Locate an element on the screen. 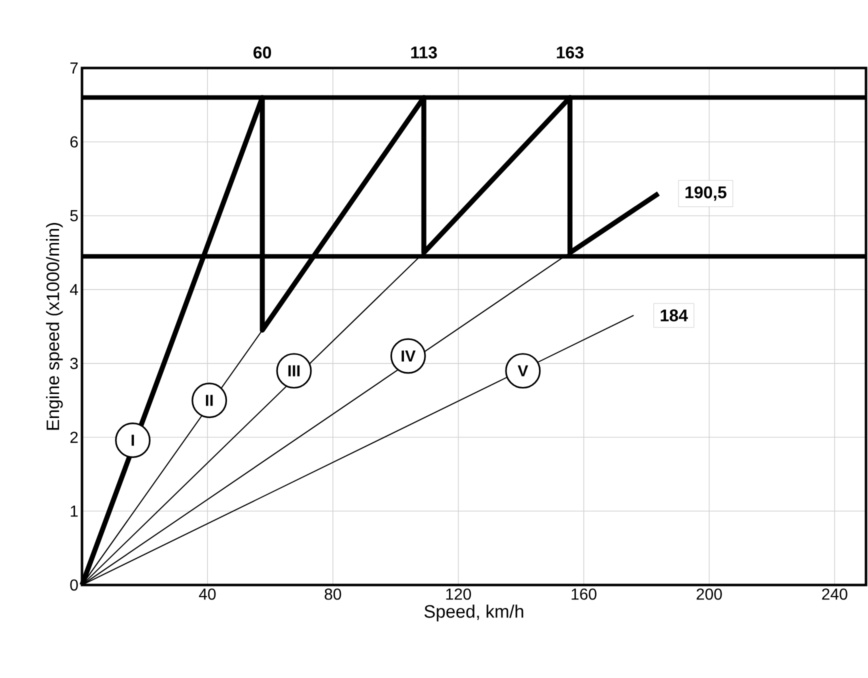  y-tick-label: 7 is located at coordinates (74, 68).